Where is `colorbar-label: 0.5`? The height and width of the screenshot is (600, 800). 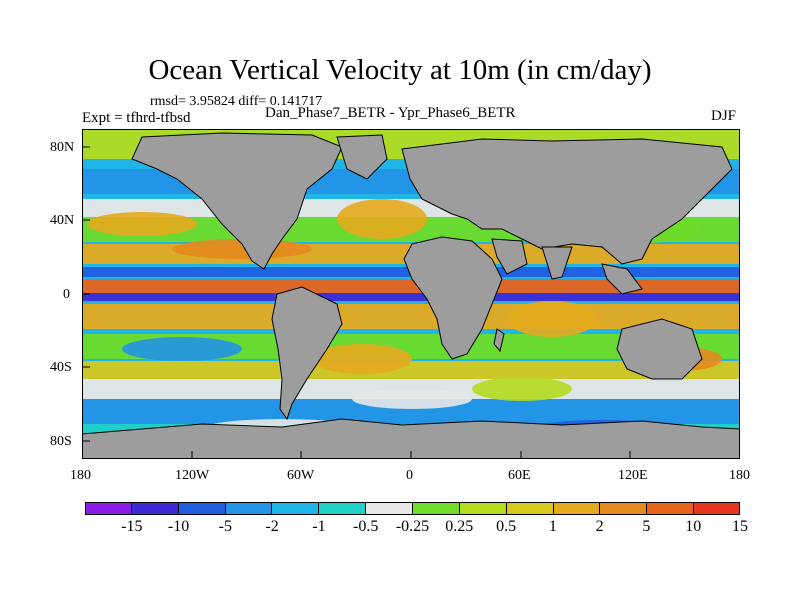 colorbar-label: 0.5 is located at coordinates (506, 526).